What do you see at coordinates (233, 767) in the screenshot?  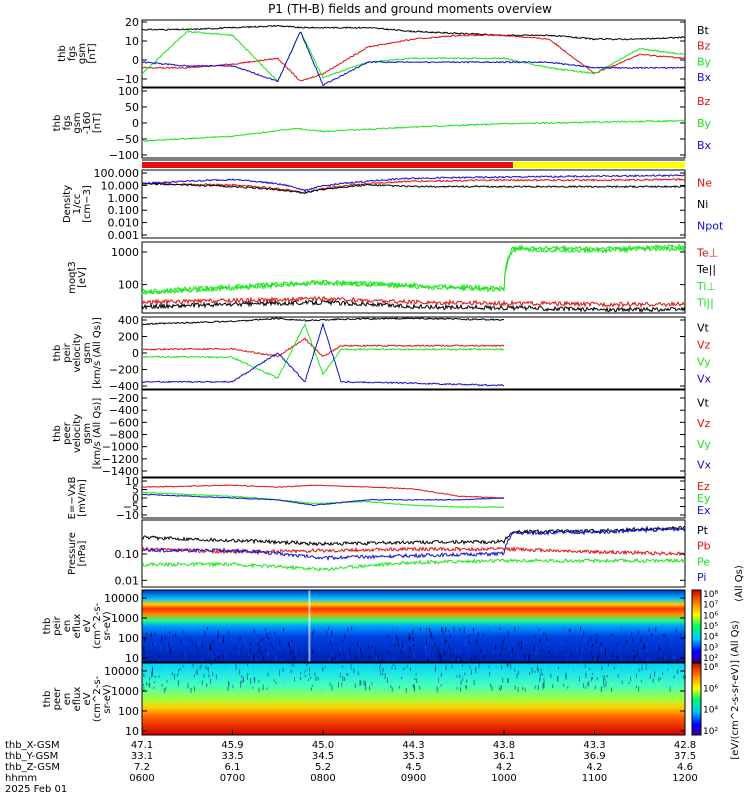 I see `x-tick-label: 6.1` at bounding box center [233, 767].